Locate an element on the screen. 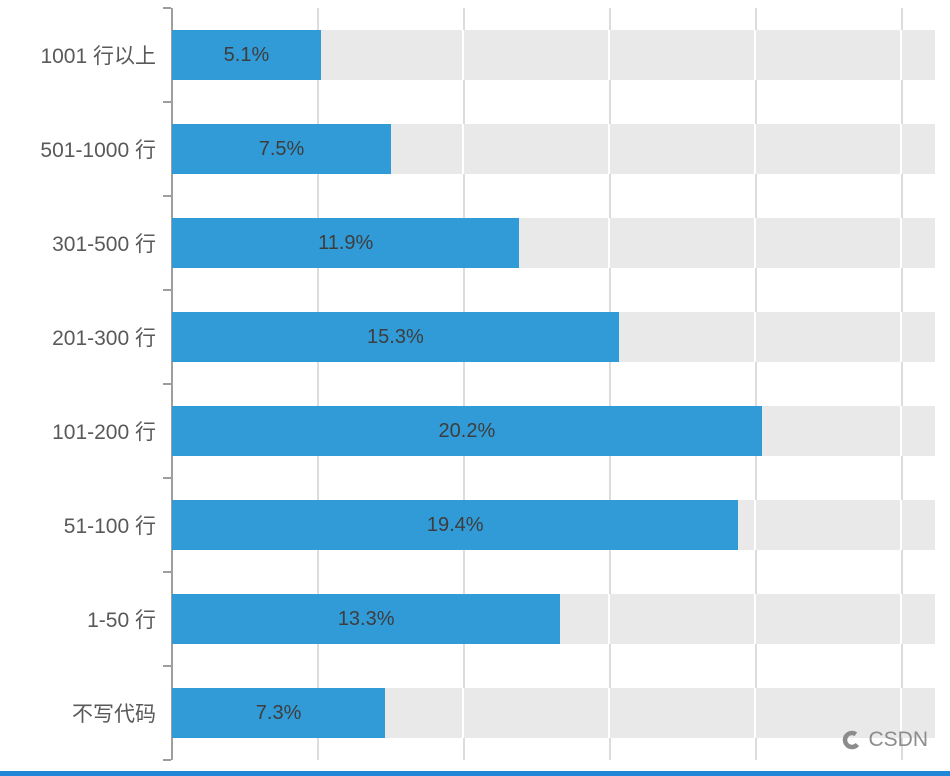  bar: 13.3% is located at coordinates (366, 619).